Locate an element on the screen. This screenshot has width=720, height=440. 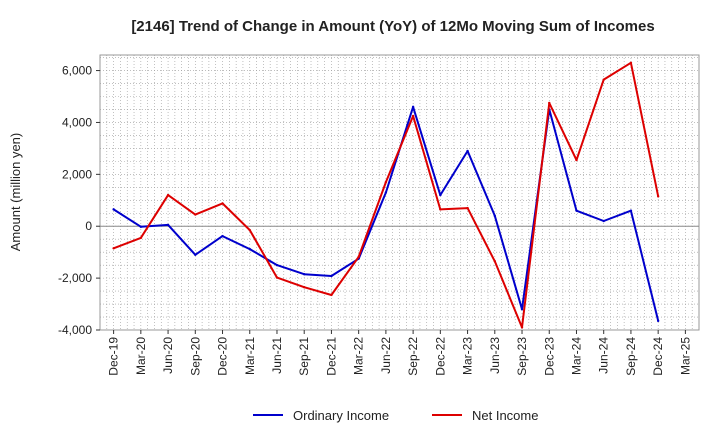
x-tick-label: Sep-24 is located at coordinates (631, 356).